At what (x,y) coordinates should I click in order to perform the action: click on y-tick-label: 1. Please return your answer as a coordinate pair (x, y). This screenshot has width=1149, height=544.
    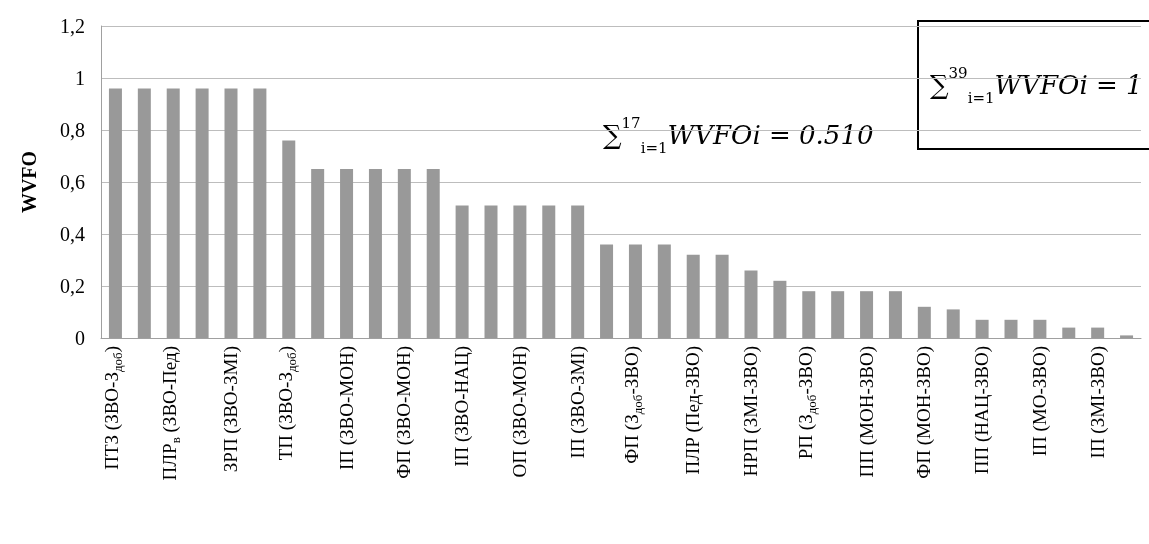
    Looking at the image, I should click on (80, 78).